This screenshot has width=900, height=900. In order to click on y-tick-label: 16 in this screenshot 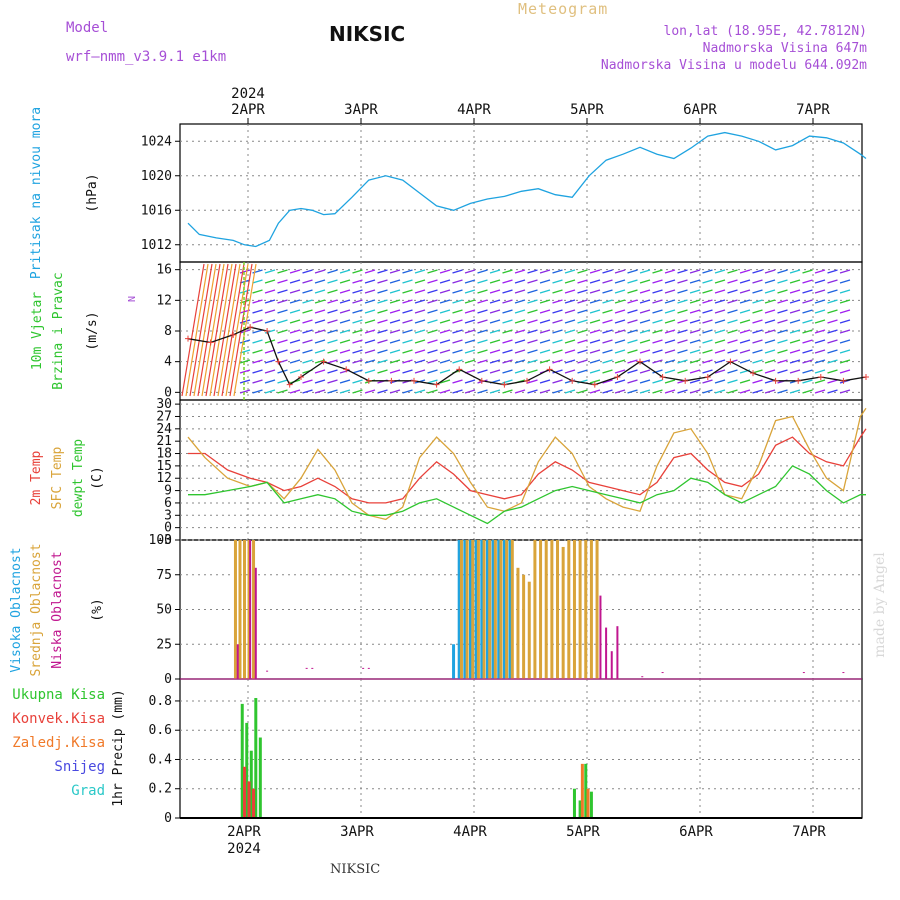, I will do `click(164, 270)`.